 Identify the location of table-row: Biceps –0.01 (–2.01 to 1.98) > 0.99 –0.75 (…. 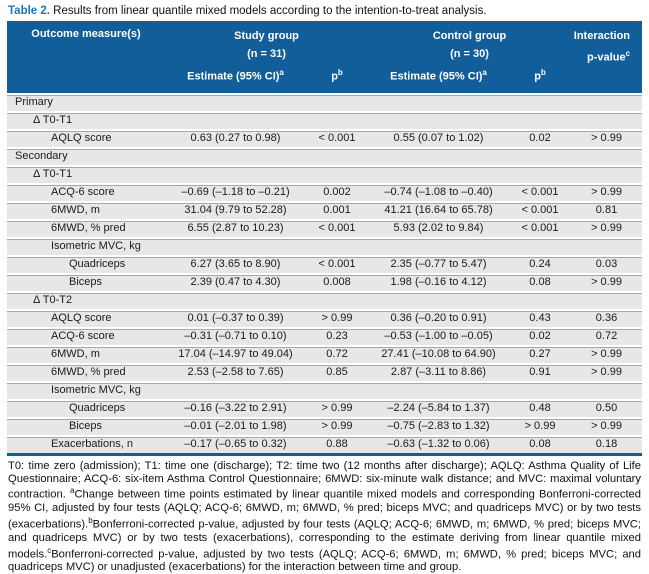
(325, 426).